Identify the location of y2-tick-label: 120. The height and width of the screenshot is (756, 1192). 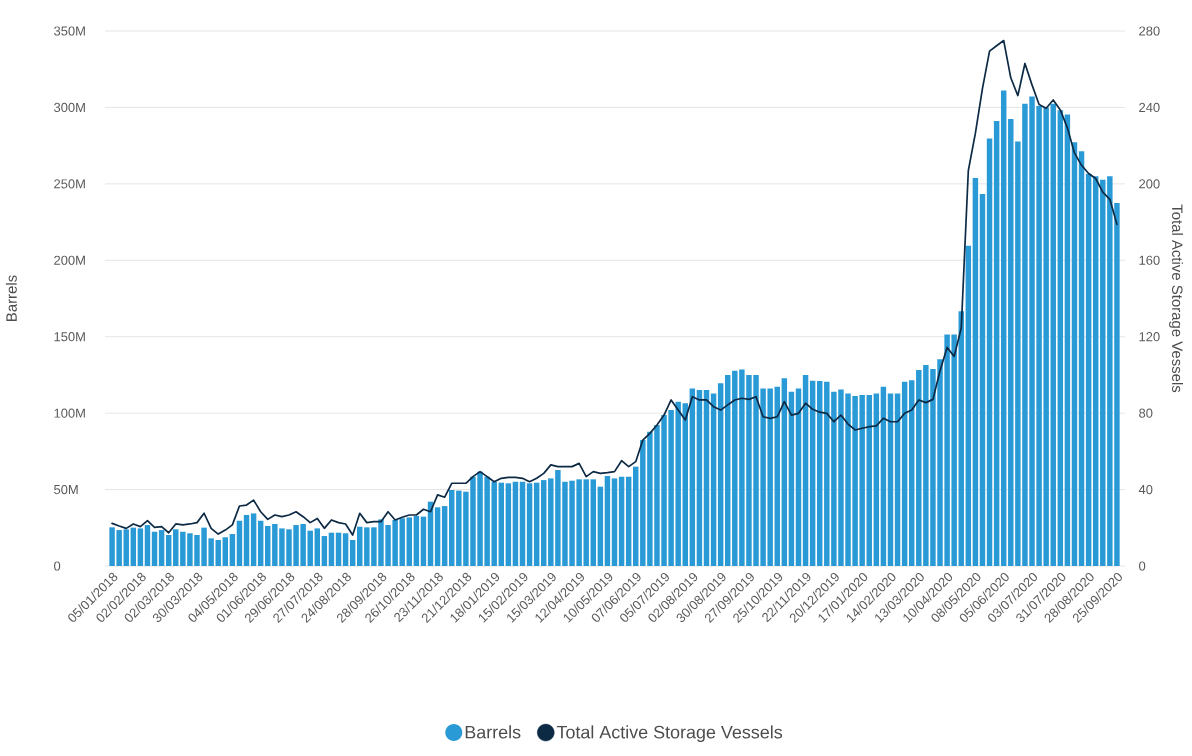
(1149, 337).